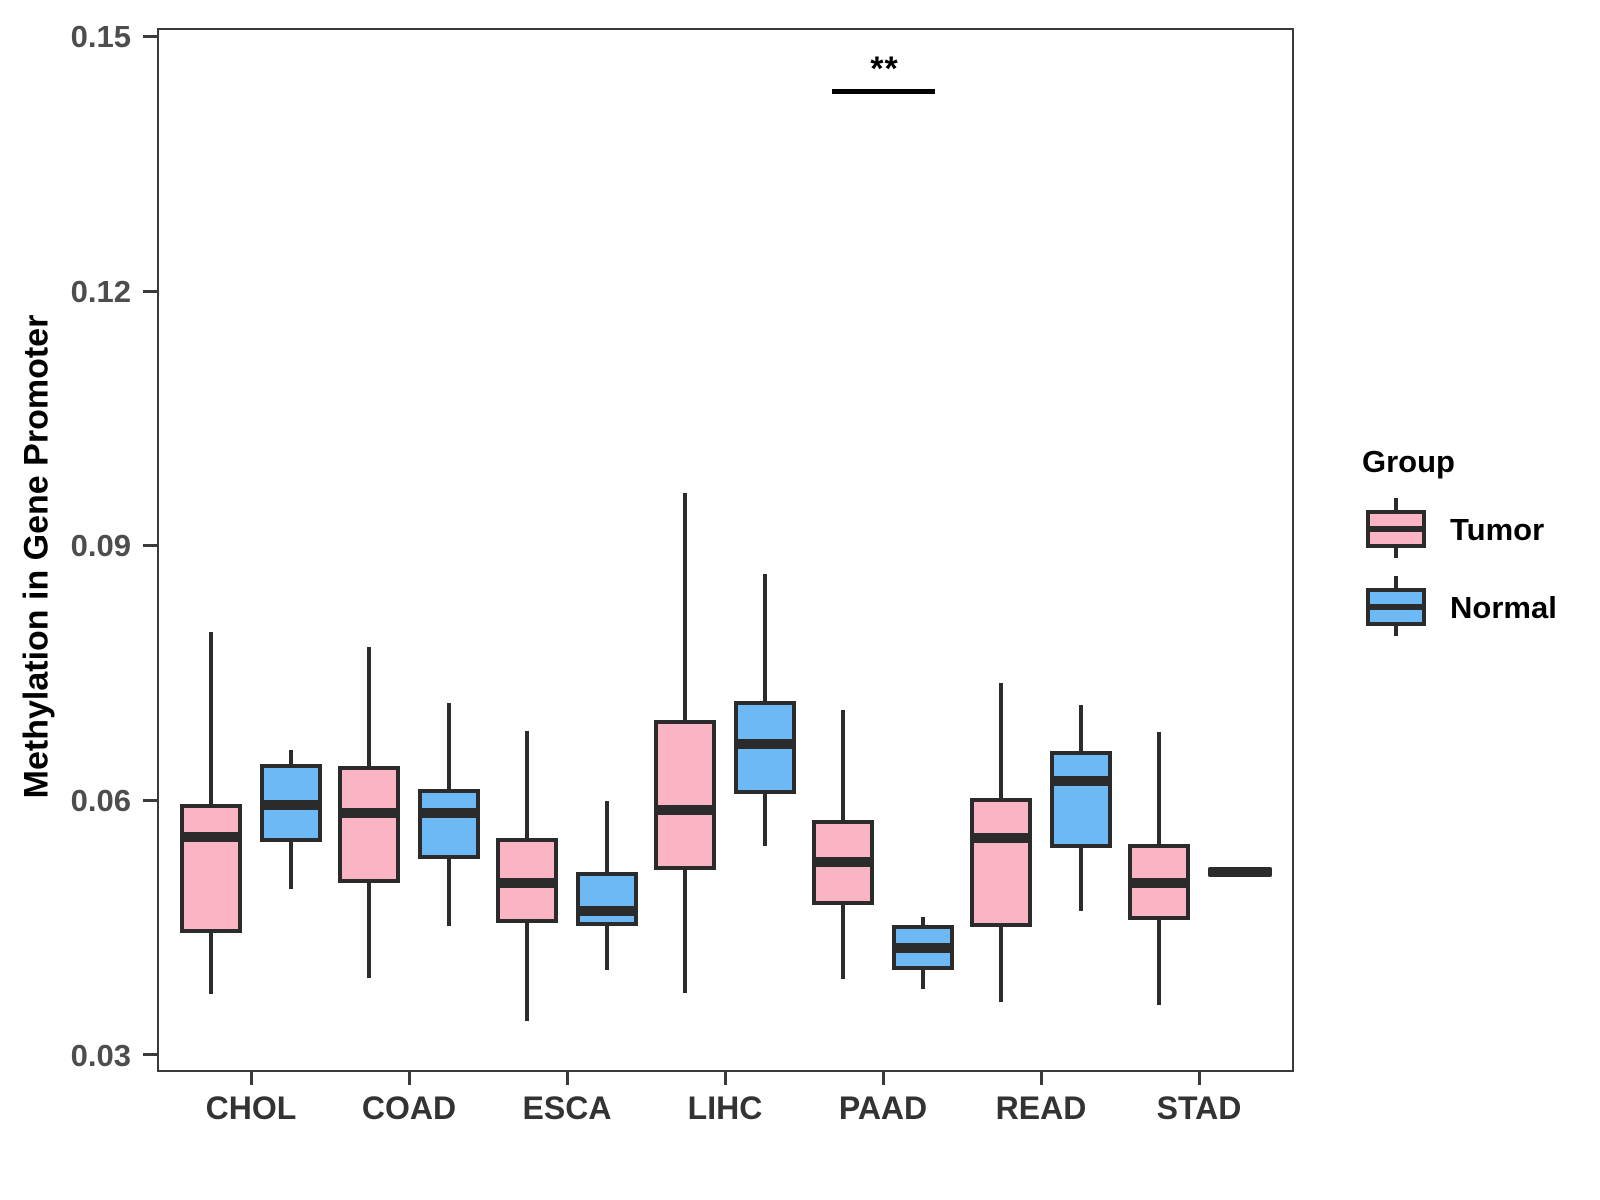 The height and width of the screenshot is (1200, 1600). I want to click on y-tick-label-0.09: 0.09, so click(100, 545).